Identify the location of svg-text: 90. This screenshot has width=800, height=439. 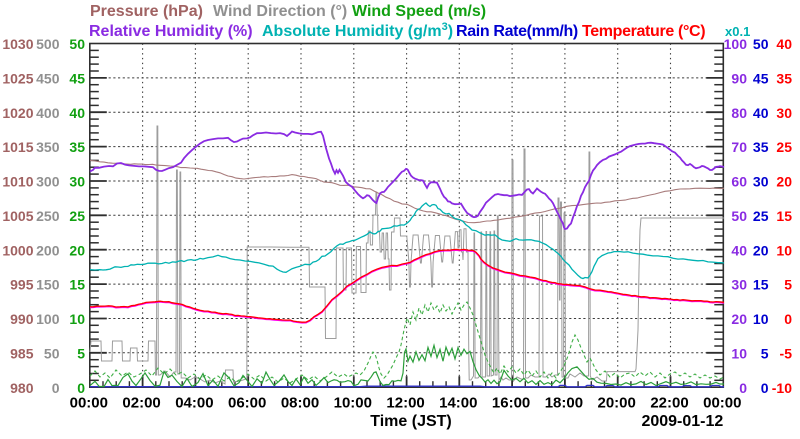
(739, 79).